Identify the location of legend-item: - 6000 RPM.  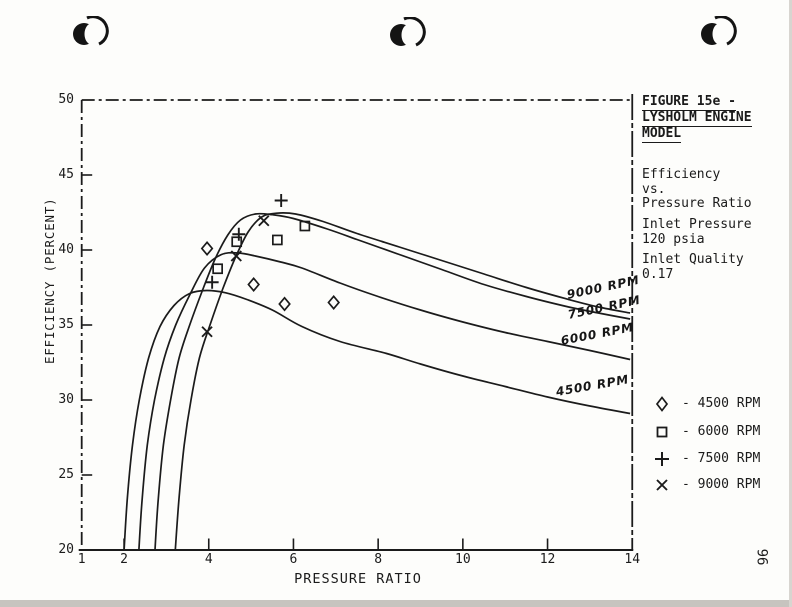
(718, 432).